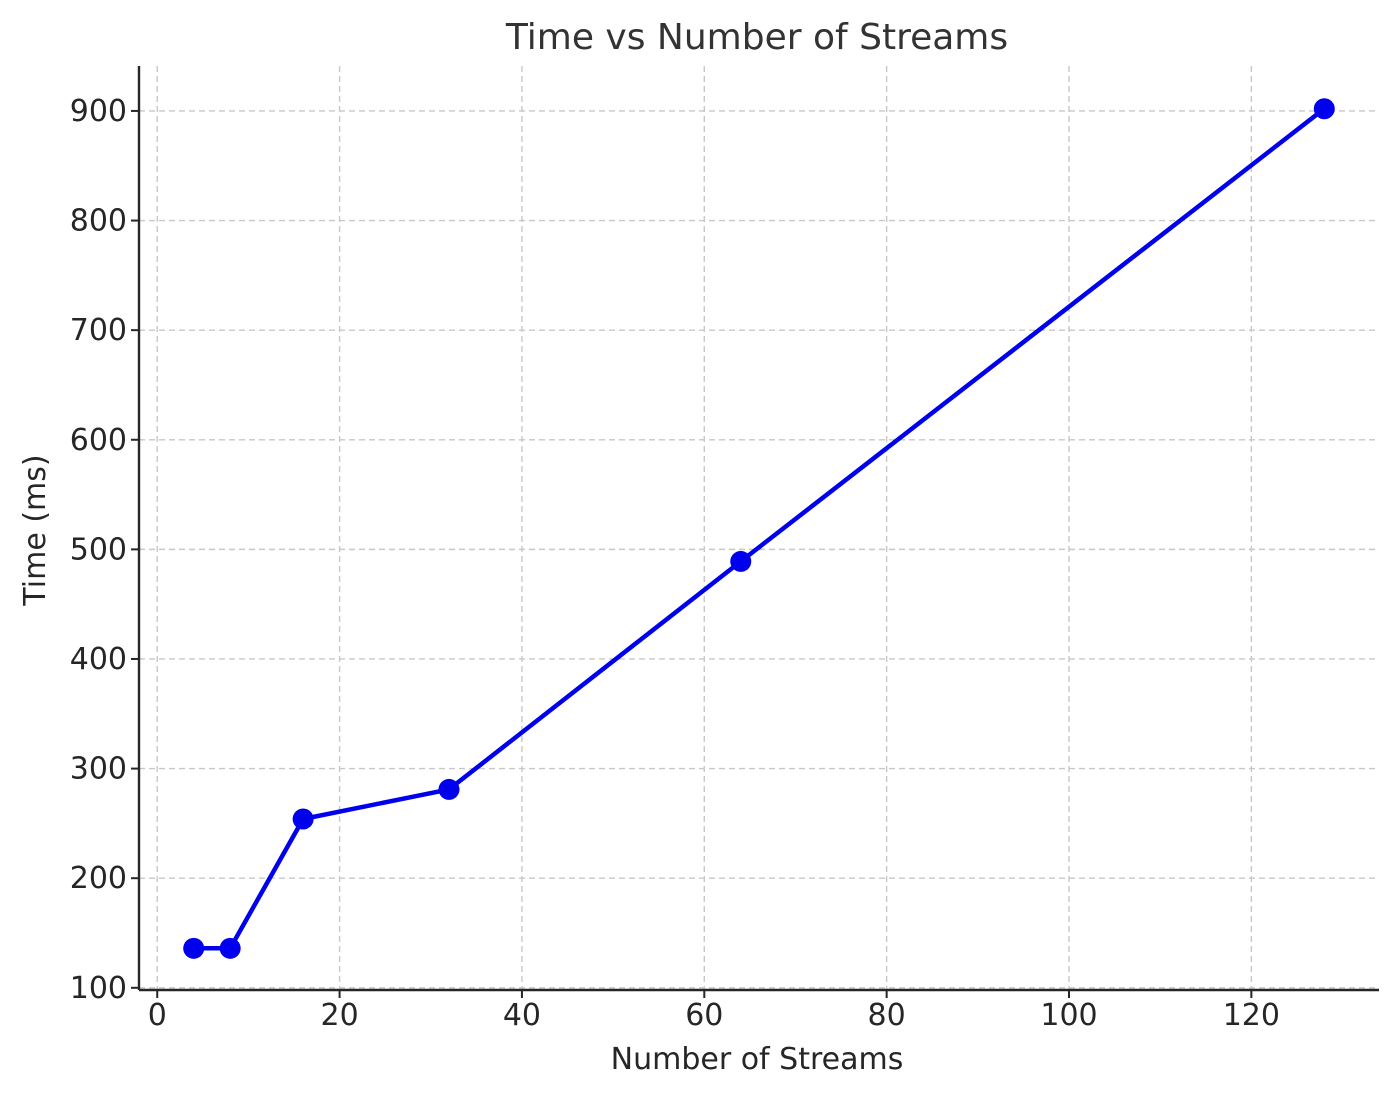 Image resolution: width=1397 pixels, height=1101 pixels. I want to click on x-tick-label: 60, so click(704, 1015).